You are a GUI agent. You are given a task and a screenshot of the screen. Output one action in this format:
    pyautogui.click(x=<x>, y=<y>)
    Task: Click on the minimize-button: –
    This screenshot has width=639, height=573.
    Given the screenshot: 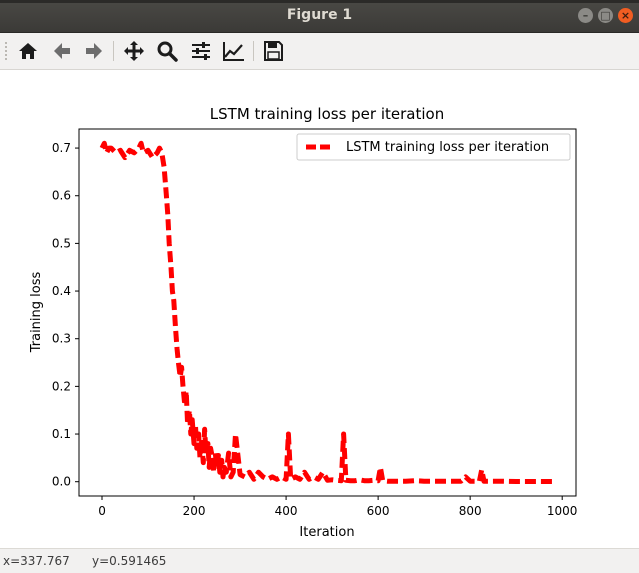 What is the action you would take?
    pyautogui.click(x=585, y=15)
    